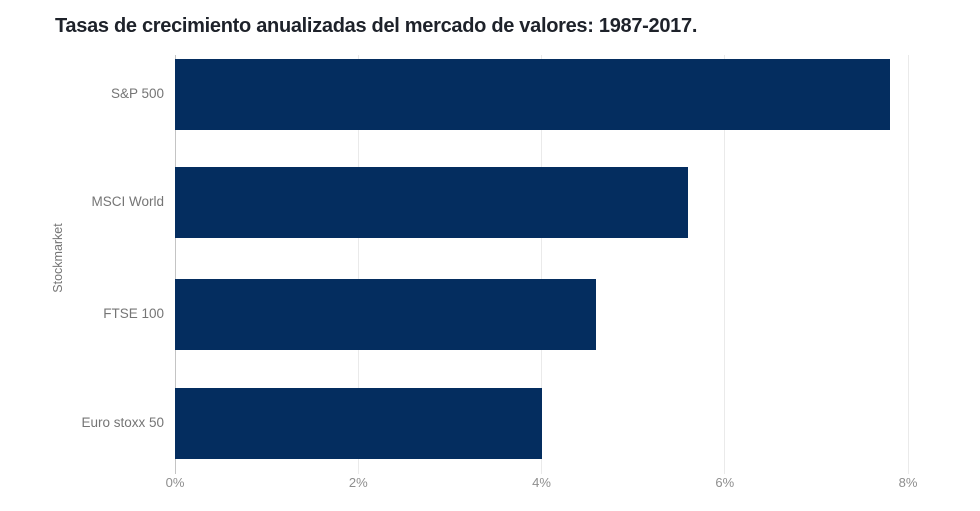  What do you see at coordinates (127, 201) in the screenshot?
I see `category-label-msci-world: MSCI World` at bounding box center [127, 201].